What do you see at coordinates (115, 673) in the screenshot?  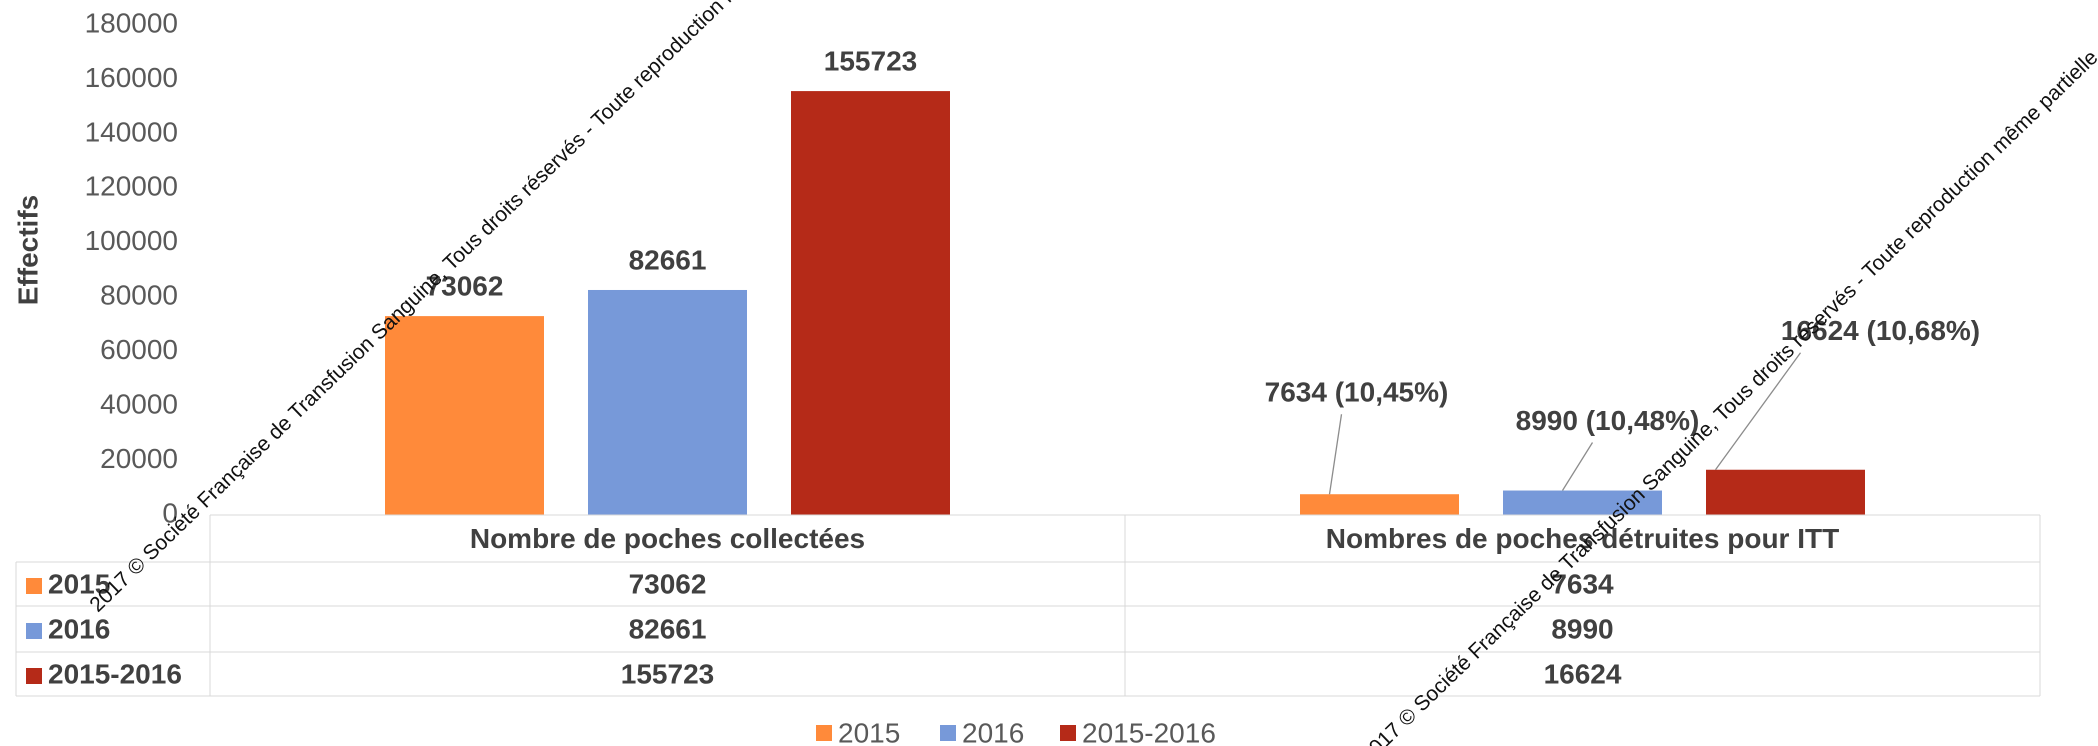 I see `table-row-label: 2015-2016` at bounding box center [115, 673].